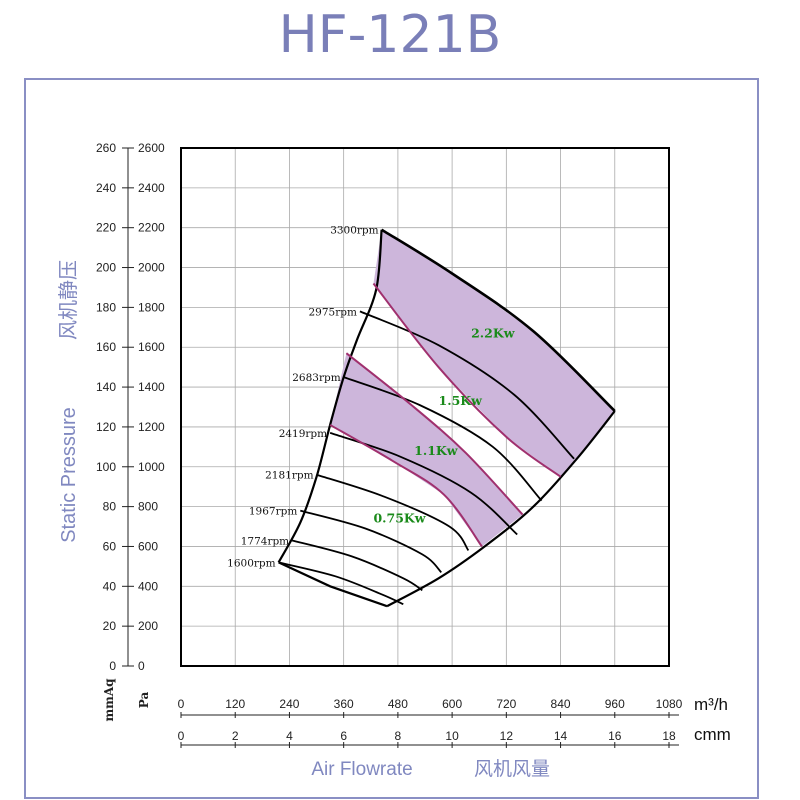  Describe the element at coordinates (561, 704) in the screenshot. I see `x-tick-label-m3h: 840` at that location.